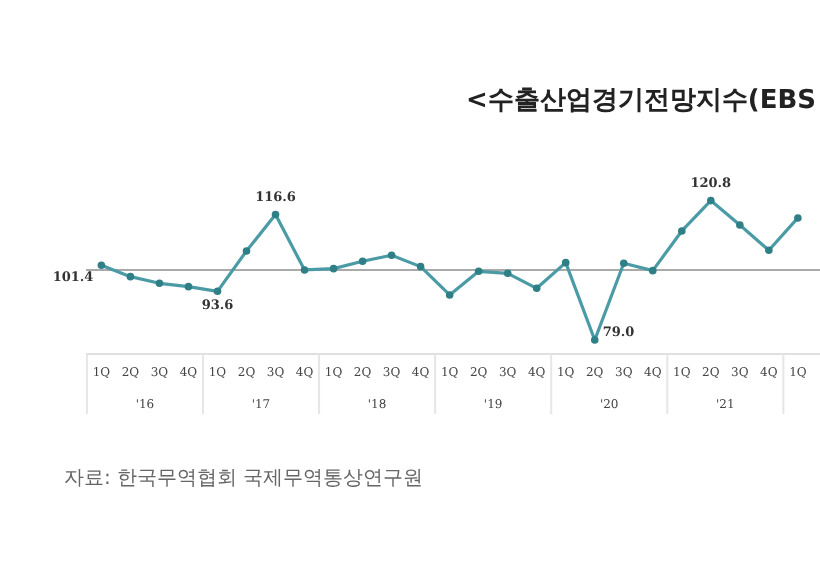 This screenshot has width=820, height=580. I want to click on chart-title: <수출산업경기전망지수(EBS, so click(641, 101).